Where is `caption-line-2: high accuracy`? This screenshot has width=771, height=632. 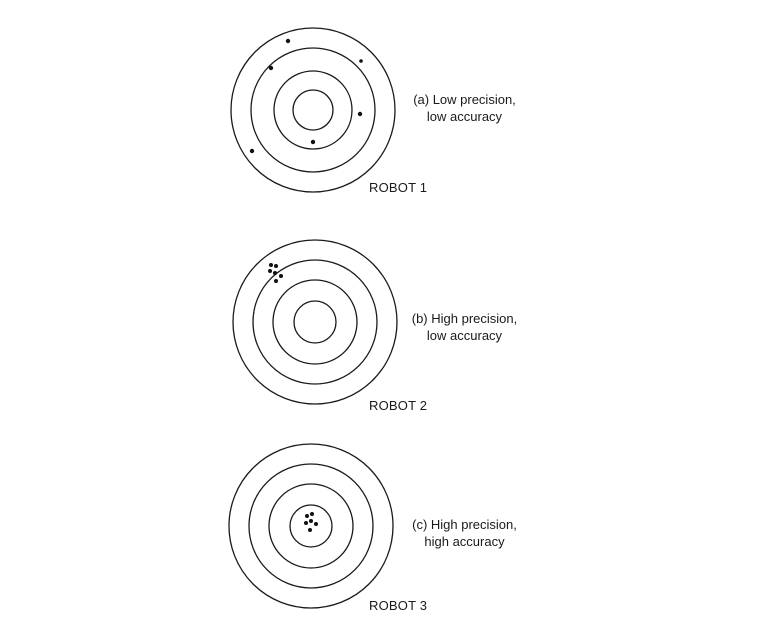
caption-line-2: high accuracy is located at coordinates (464, 541).